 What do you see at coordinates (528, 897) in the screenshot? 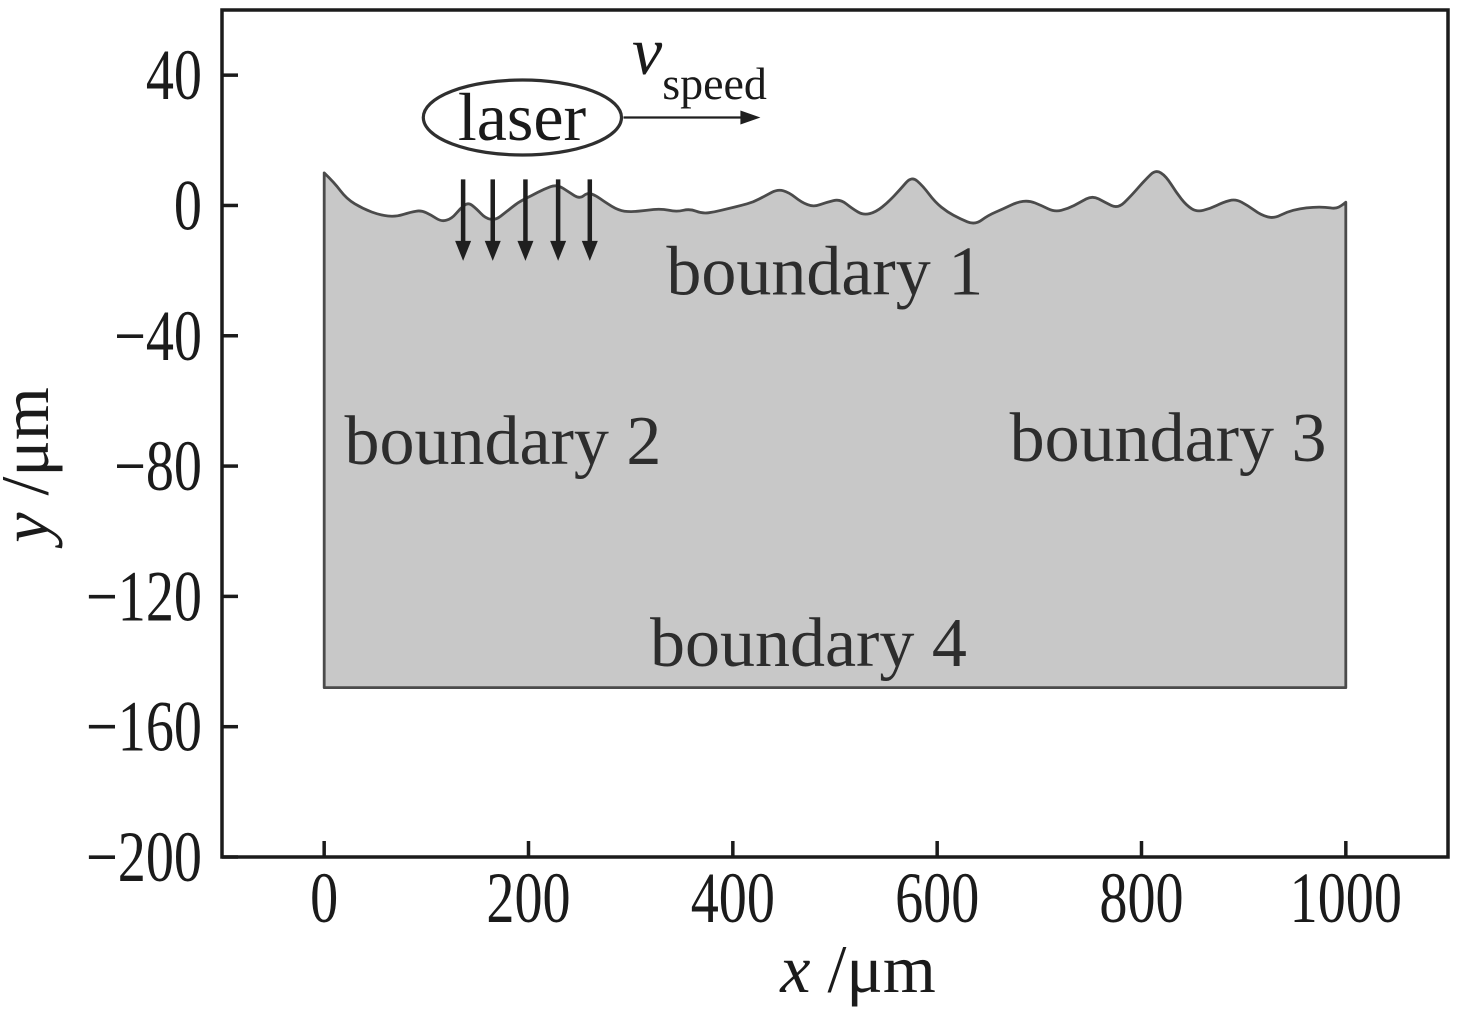
I see `x-tick-label: 200` at bounding box center [528, 897].